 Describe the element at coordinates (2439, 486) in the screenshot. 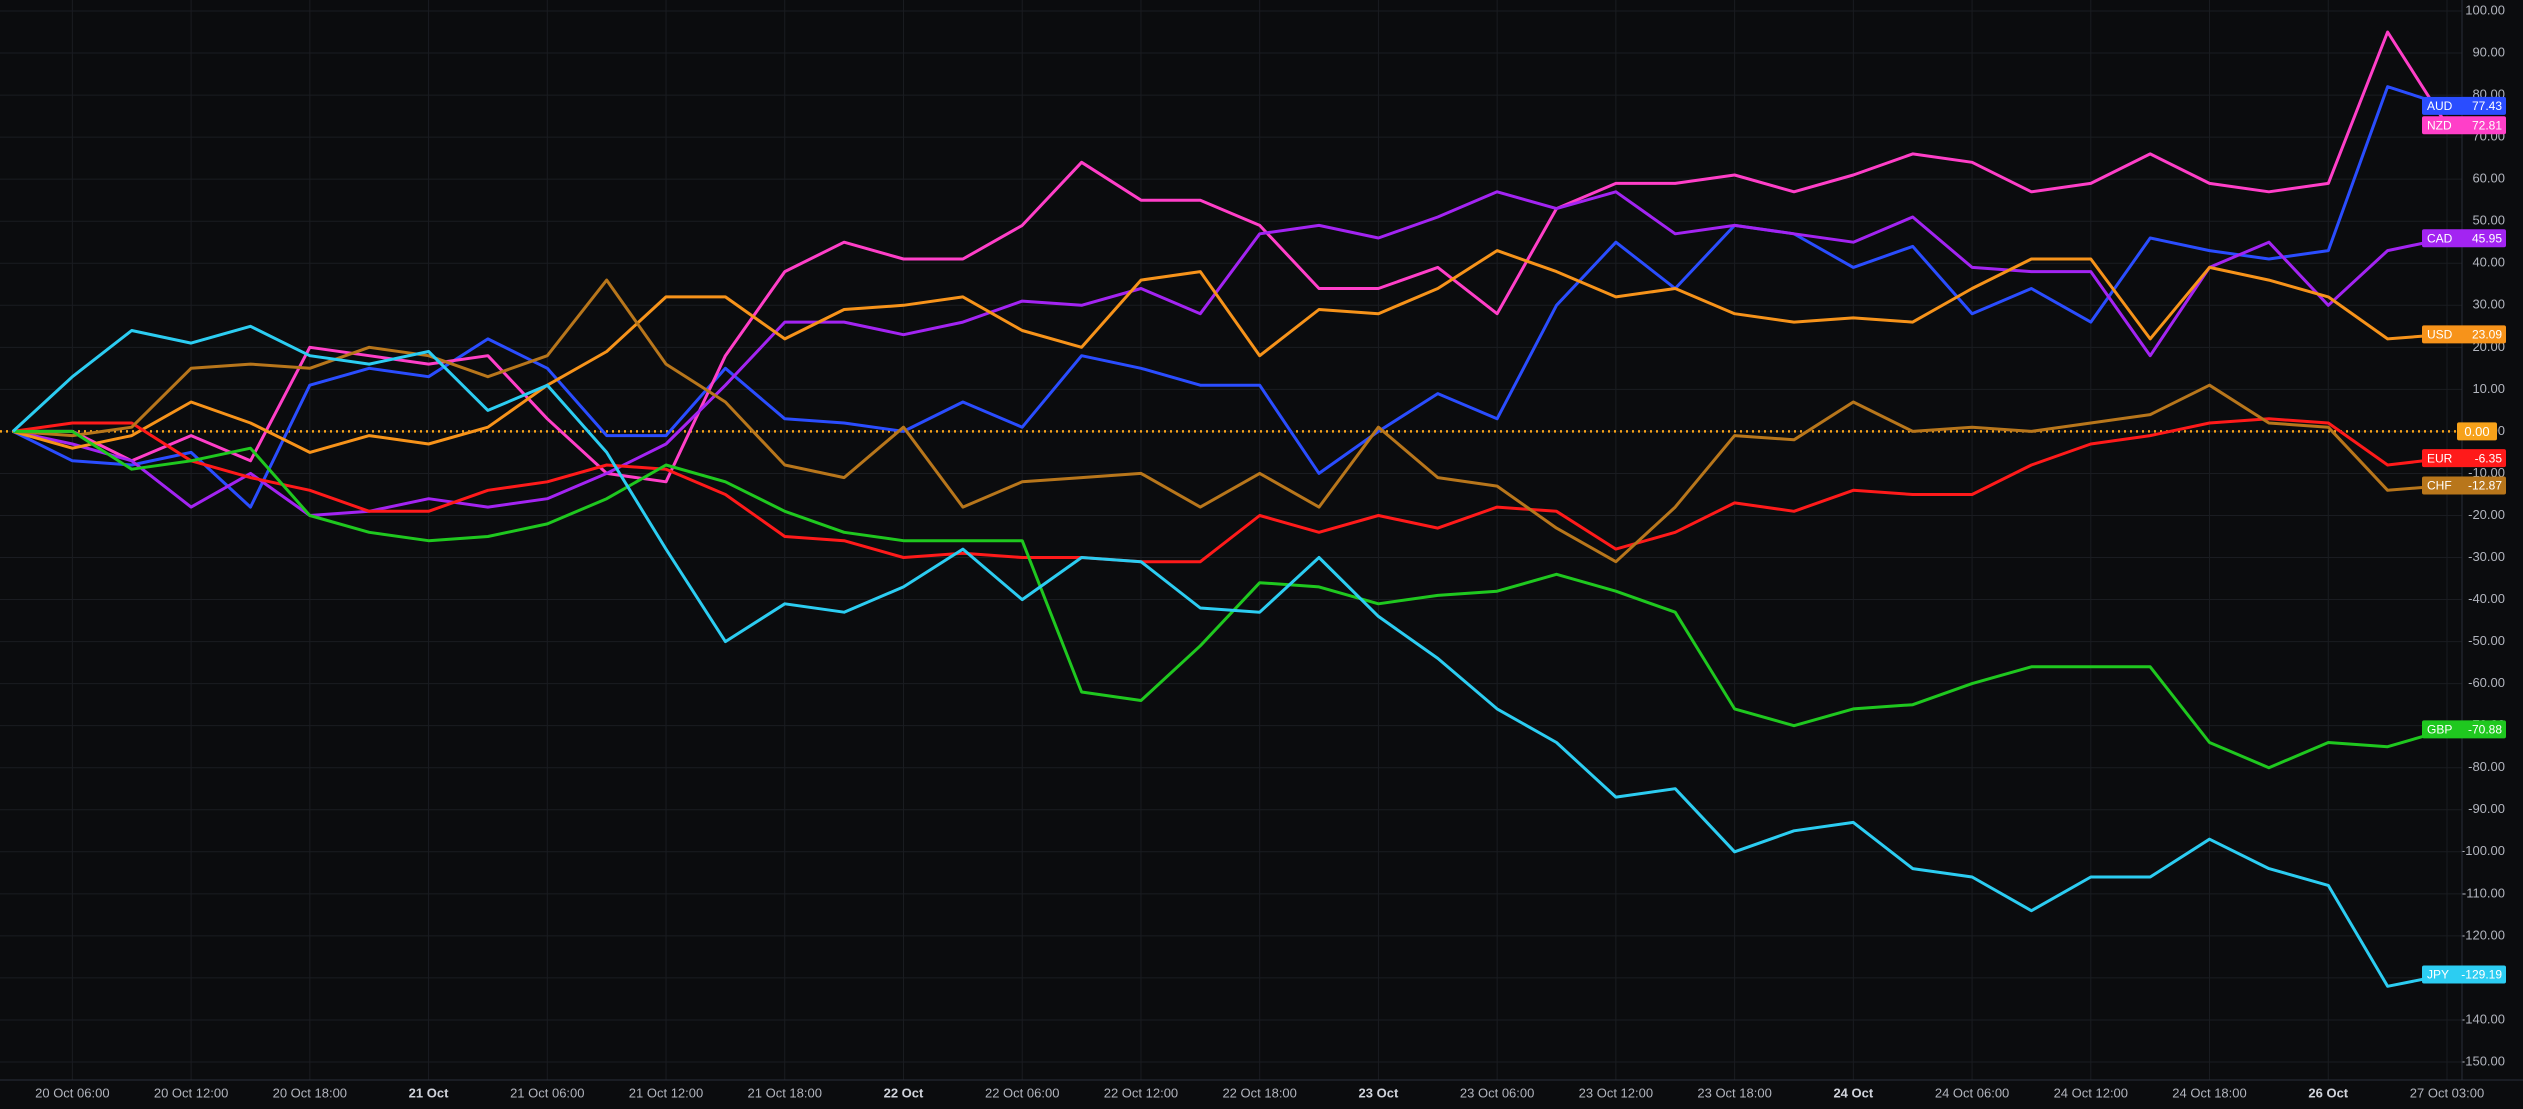

I see `tag-name: CHF` at that location.